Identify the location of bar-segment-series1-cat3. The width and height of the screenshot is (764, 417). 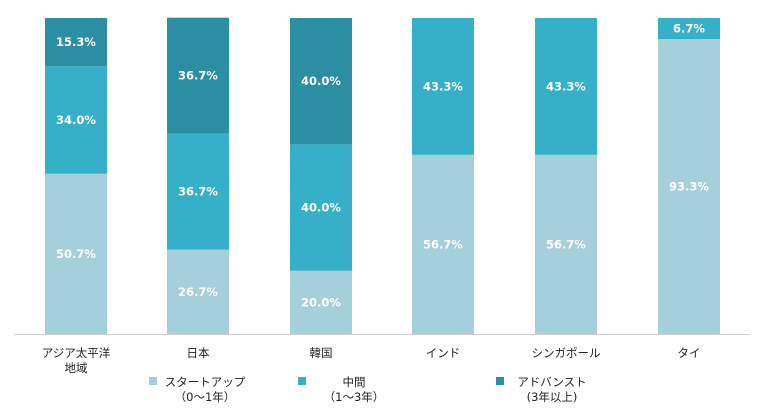
(443, 86).